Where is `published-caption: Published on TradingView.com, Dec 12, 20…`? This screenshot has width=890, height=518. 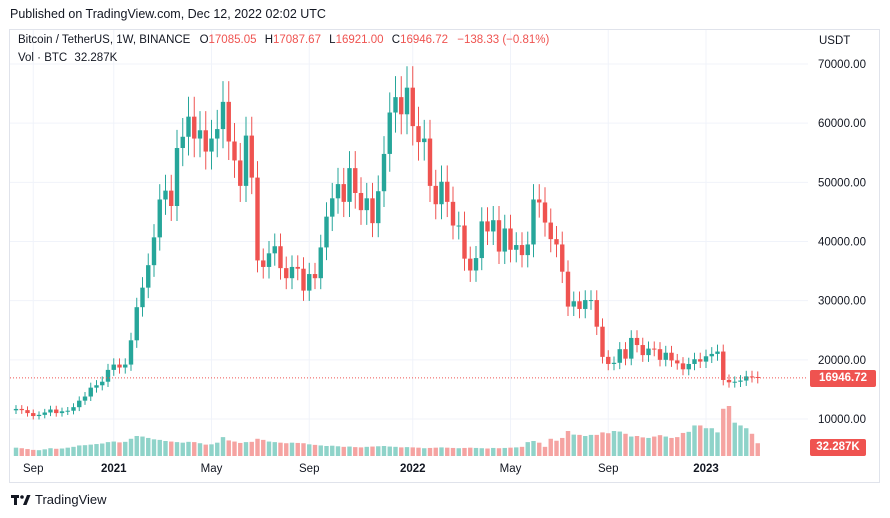
published-caption: Published on TradingView.com, Dec 12, 20… is located at coordinates (168, 14).